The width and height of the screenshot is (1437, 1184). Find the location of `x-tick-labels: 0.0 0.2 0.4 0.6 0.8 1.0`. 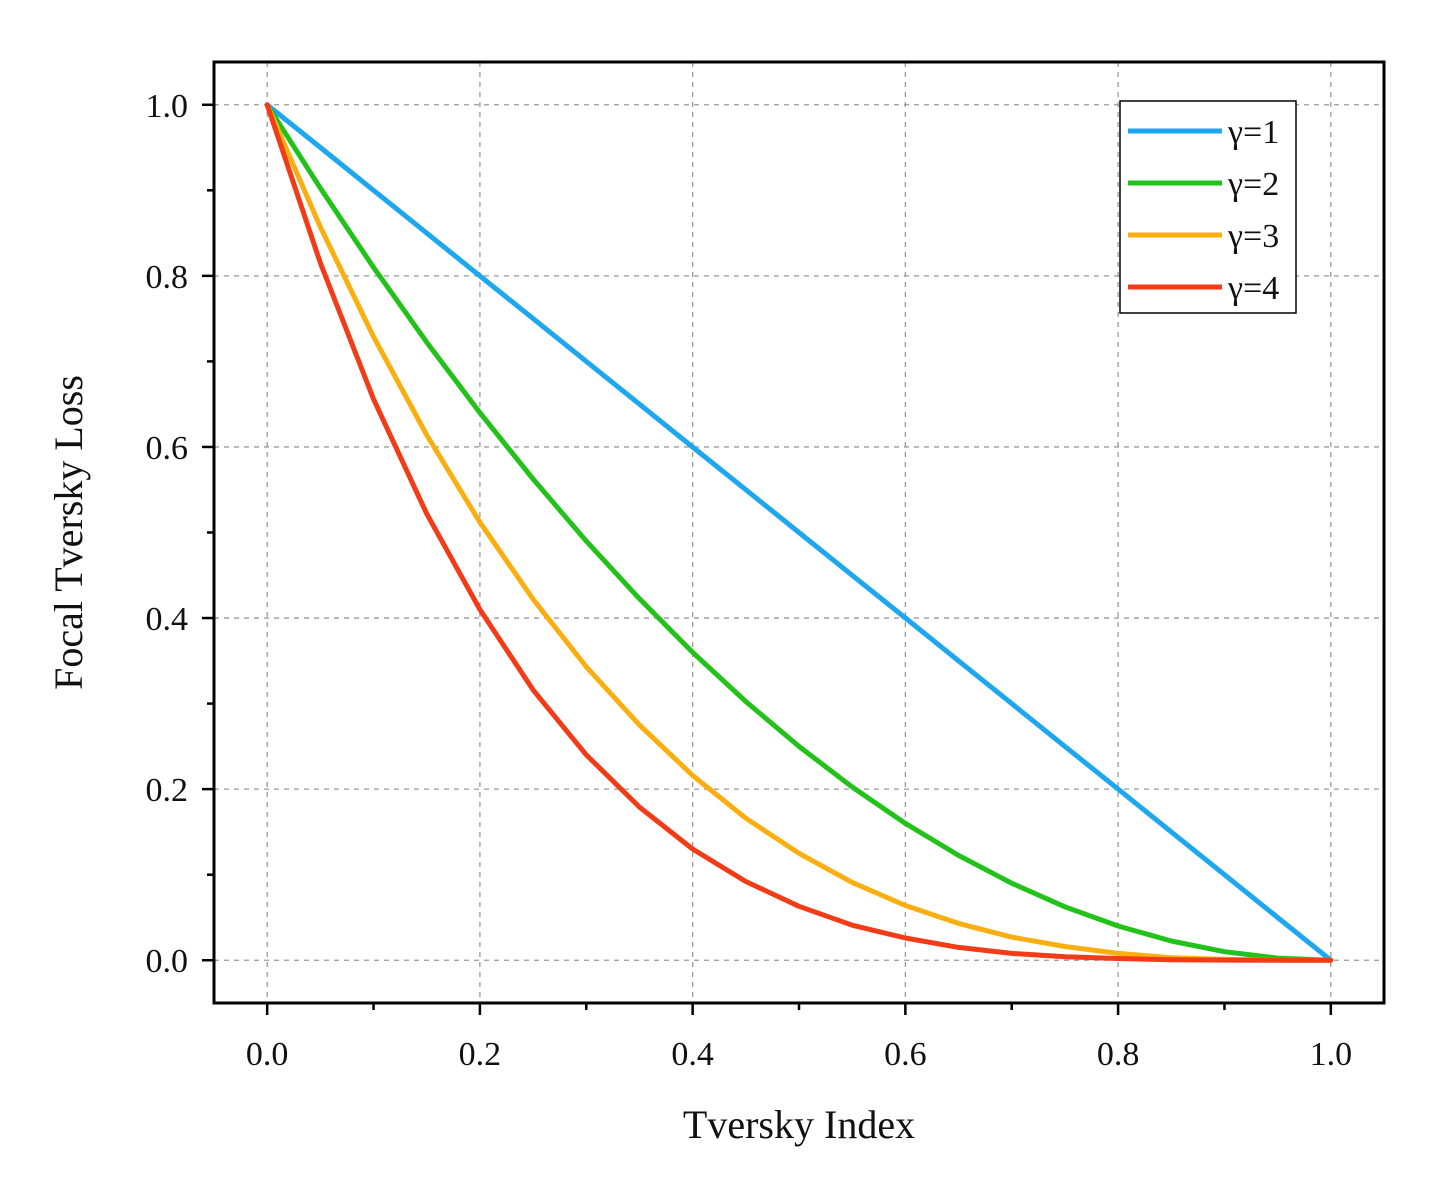

x-tick-labels: 0.0 0.2 0.4 0.6 0.8 1.0 is located at coordinates (799, 1054).